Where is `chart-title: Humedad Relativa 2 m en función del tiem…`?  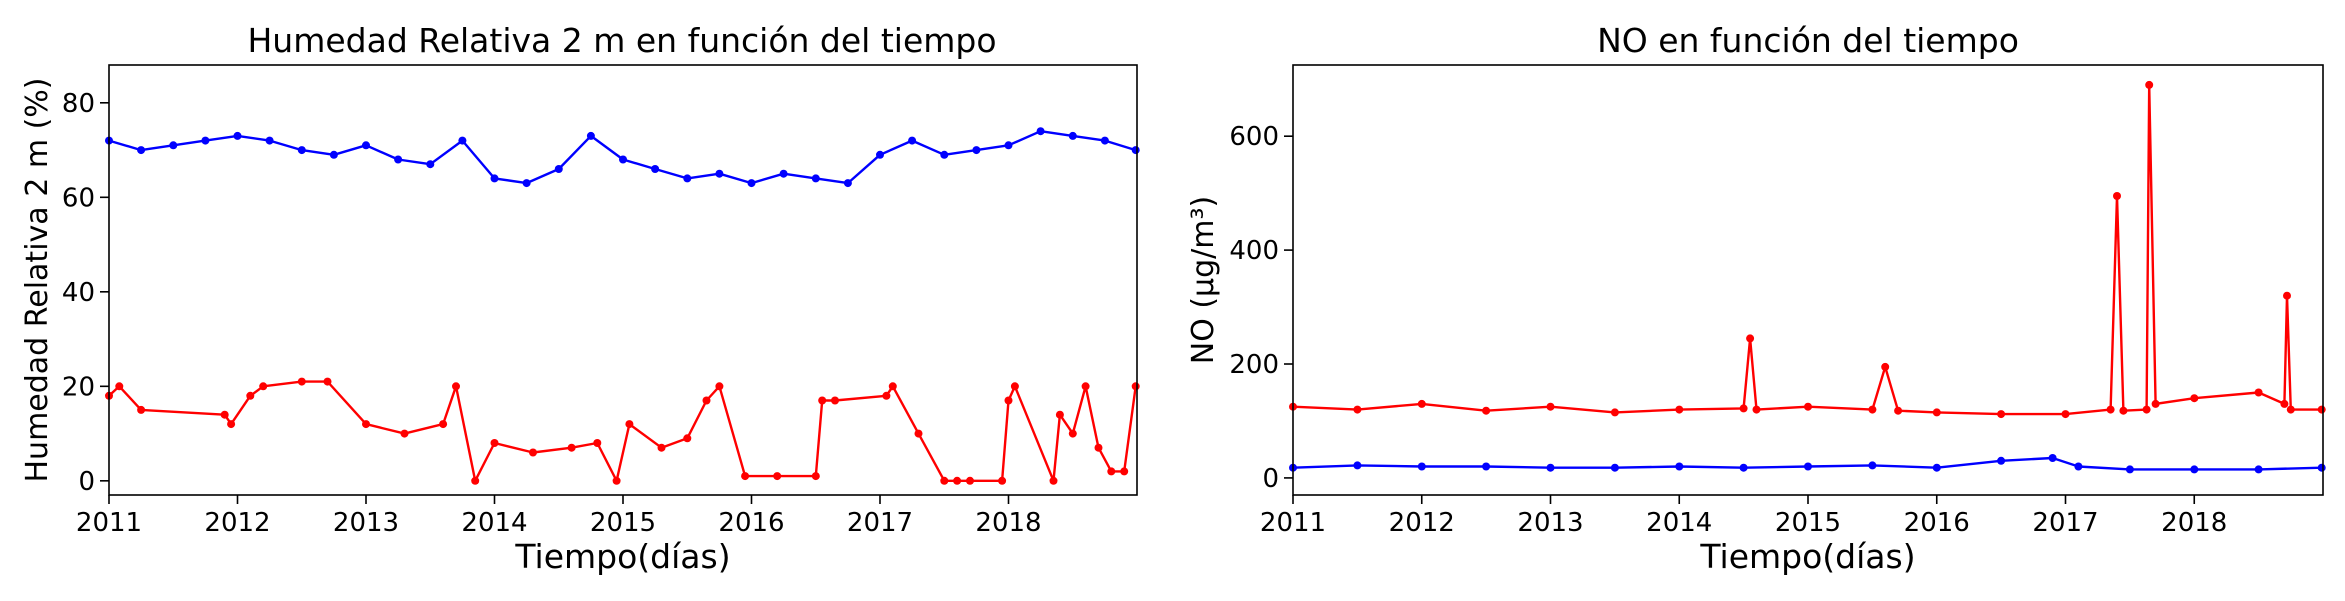 chart-title: Humedad Relativa 2 m en función del tiem… is located at coordinates (621, 40).